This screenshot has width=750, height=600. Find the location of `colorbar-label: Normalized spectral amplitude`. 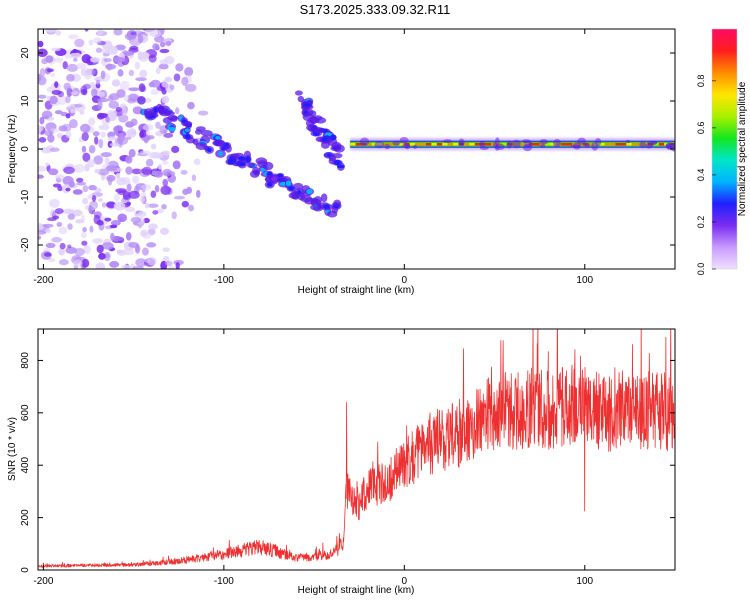

colorbar-label: Normalized spectral amplitude is located at coordinates (742, 148).